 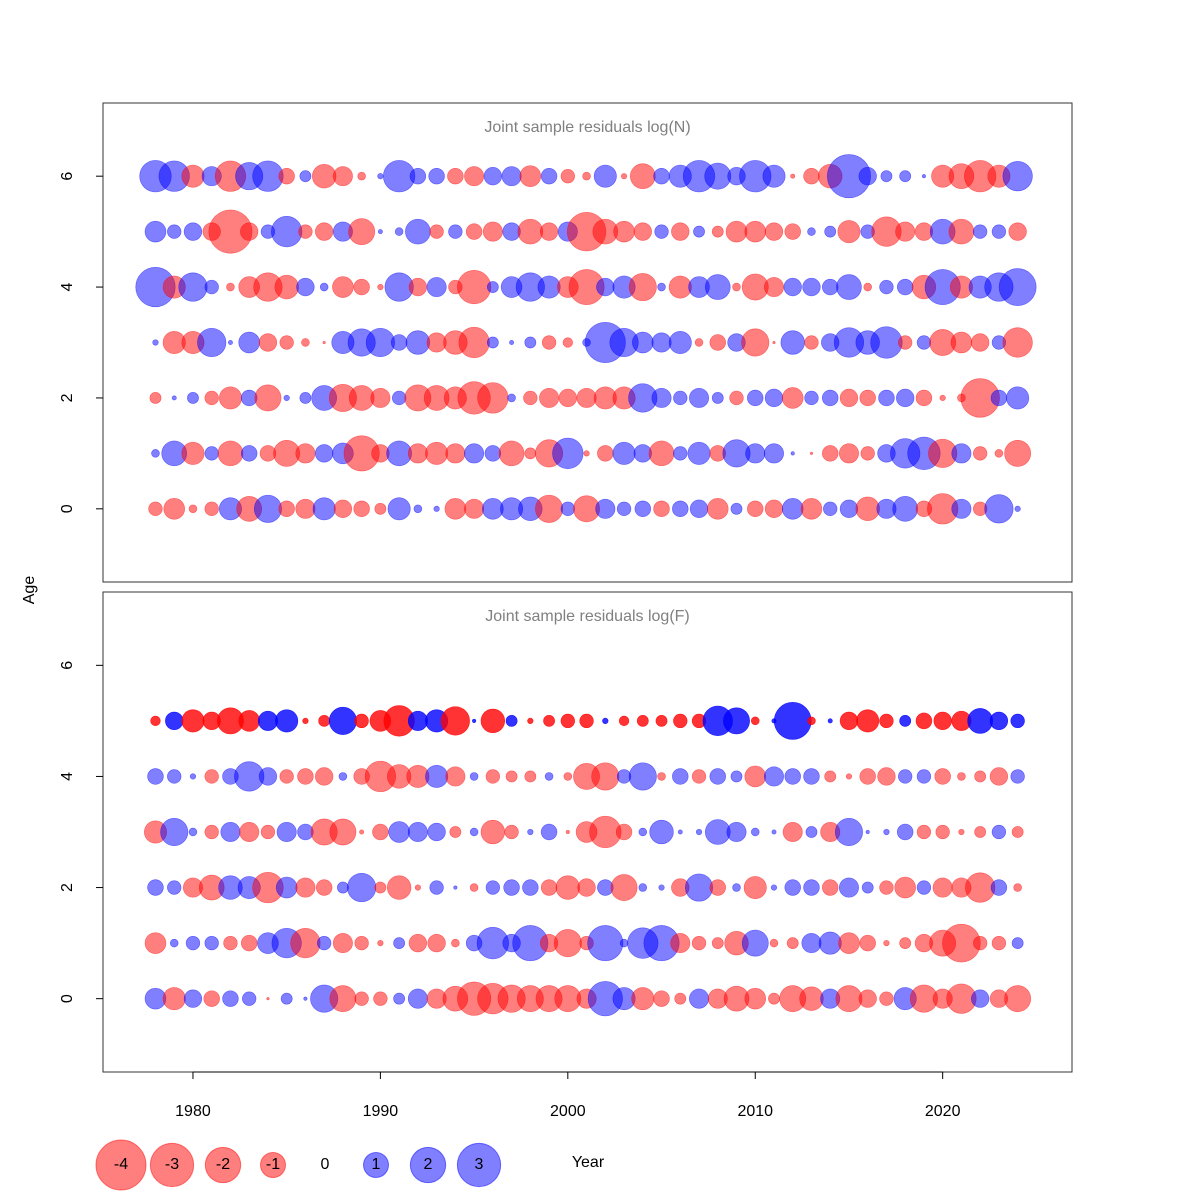 What do you see at coordinates (67, 998) in the screenshot?
I see `y-tick-label: 0` at bounding box center [67, 998].